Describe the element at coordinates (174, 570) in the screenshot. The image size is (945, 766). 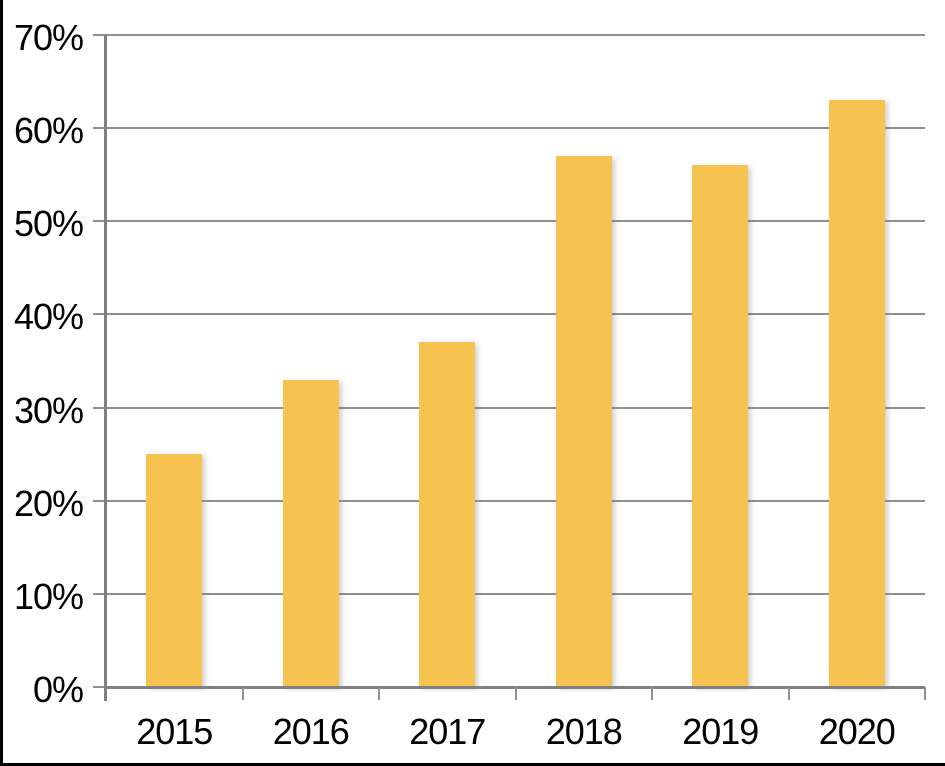
I see `bar-2015` at that location.